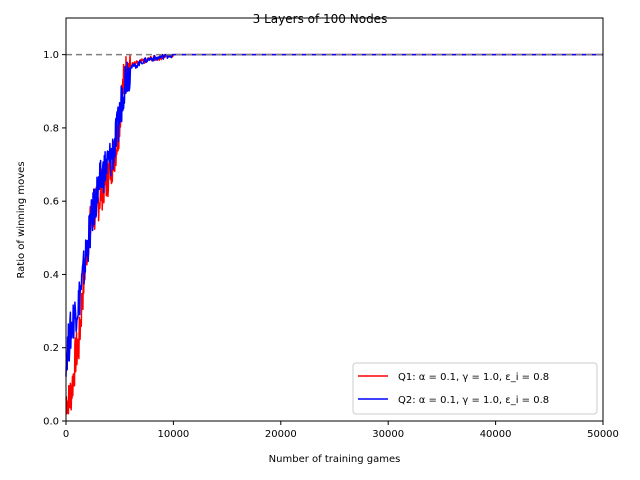 The width and height of the screenshot is (640, 480). What do you see at coordinates (603, 434) in the screenshot?
I see `x-tick-label: 50000` at bounding box center [603, 434].